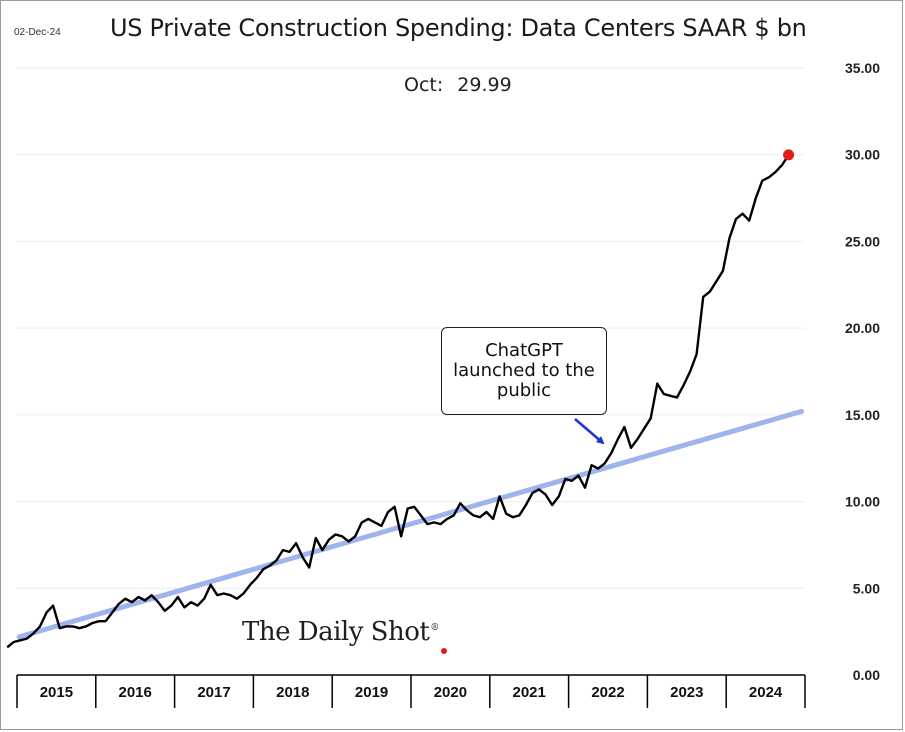 The width and height of the screenshot is (905, 732). Describe the element at coordinates (135, 692) in the screenshot. I see `x-tick-label: 2016` at that location.